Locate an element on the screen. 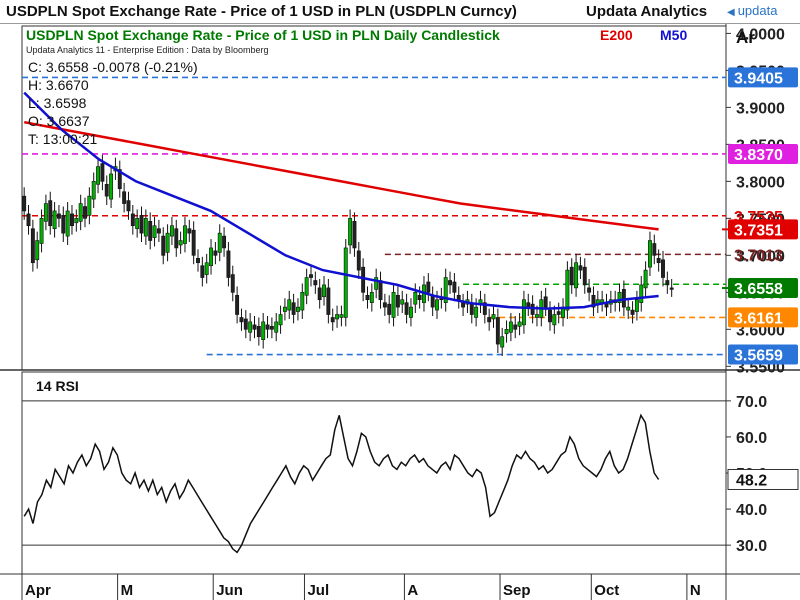  level-tag-text: 3.7351 is located at coordinates (758, 230).